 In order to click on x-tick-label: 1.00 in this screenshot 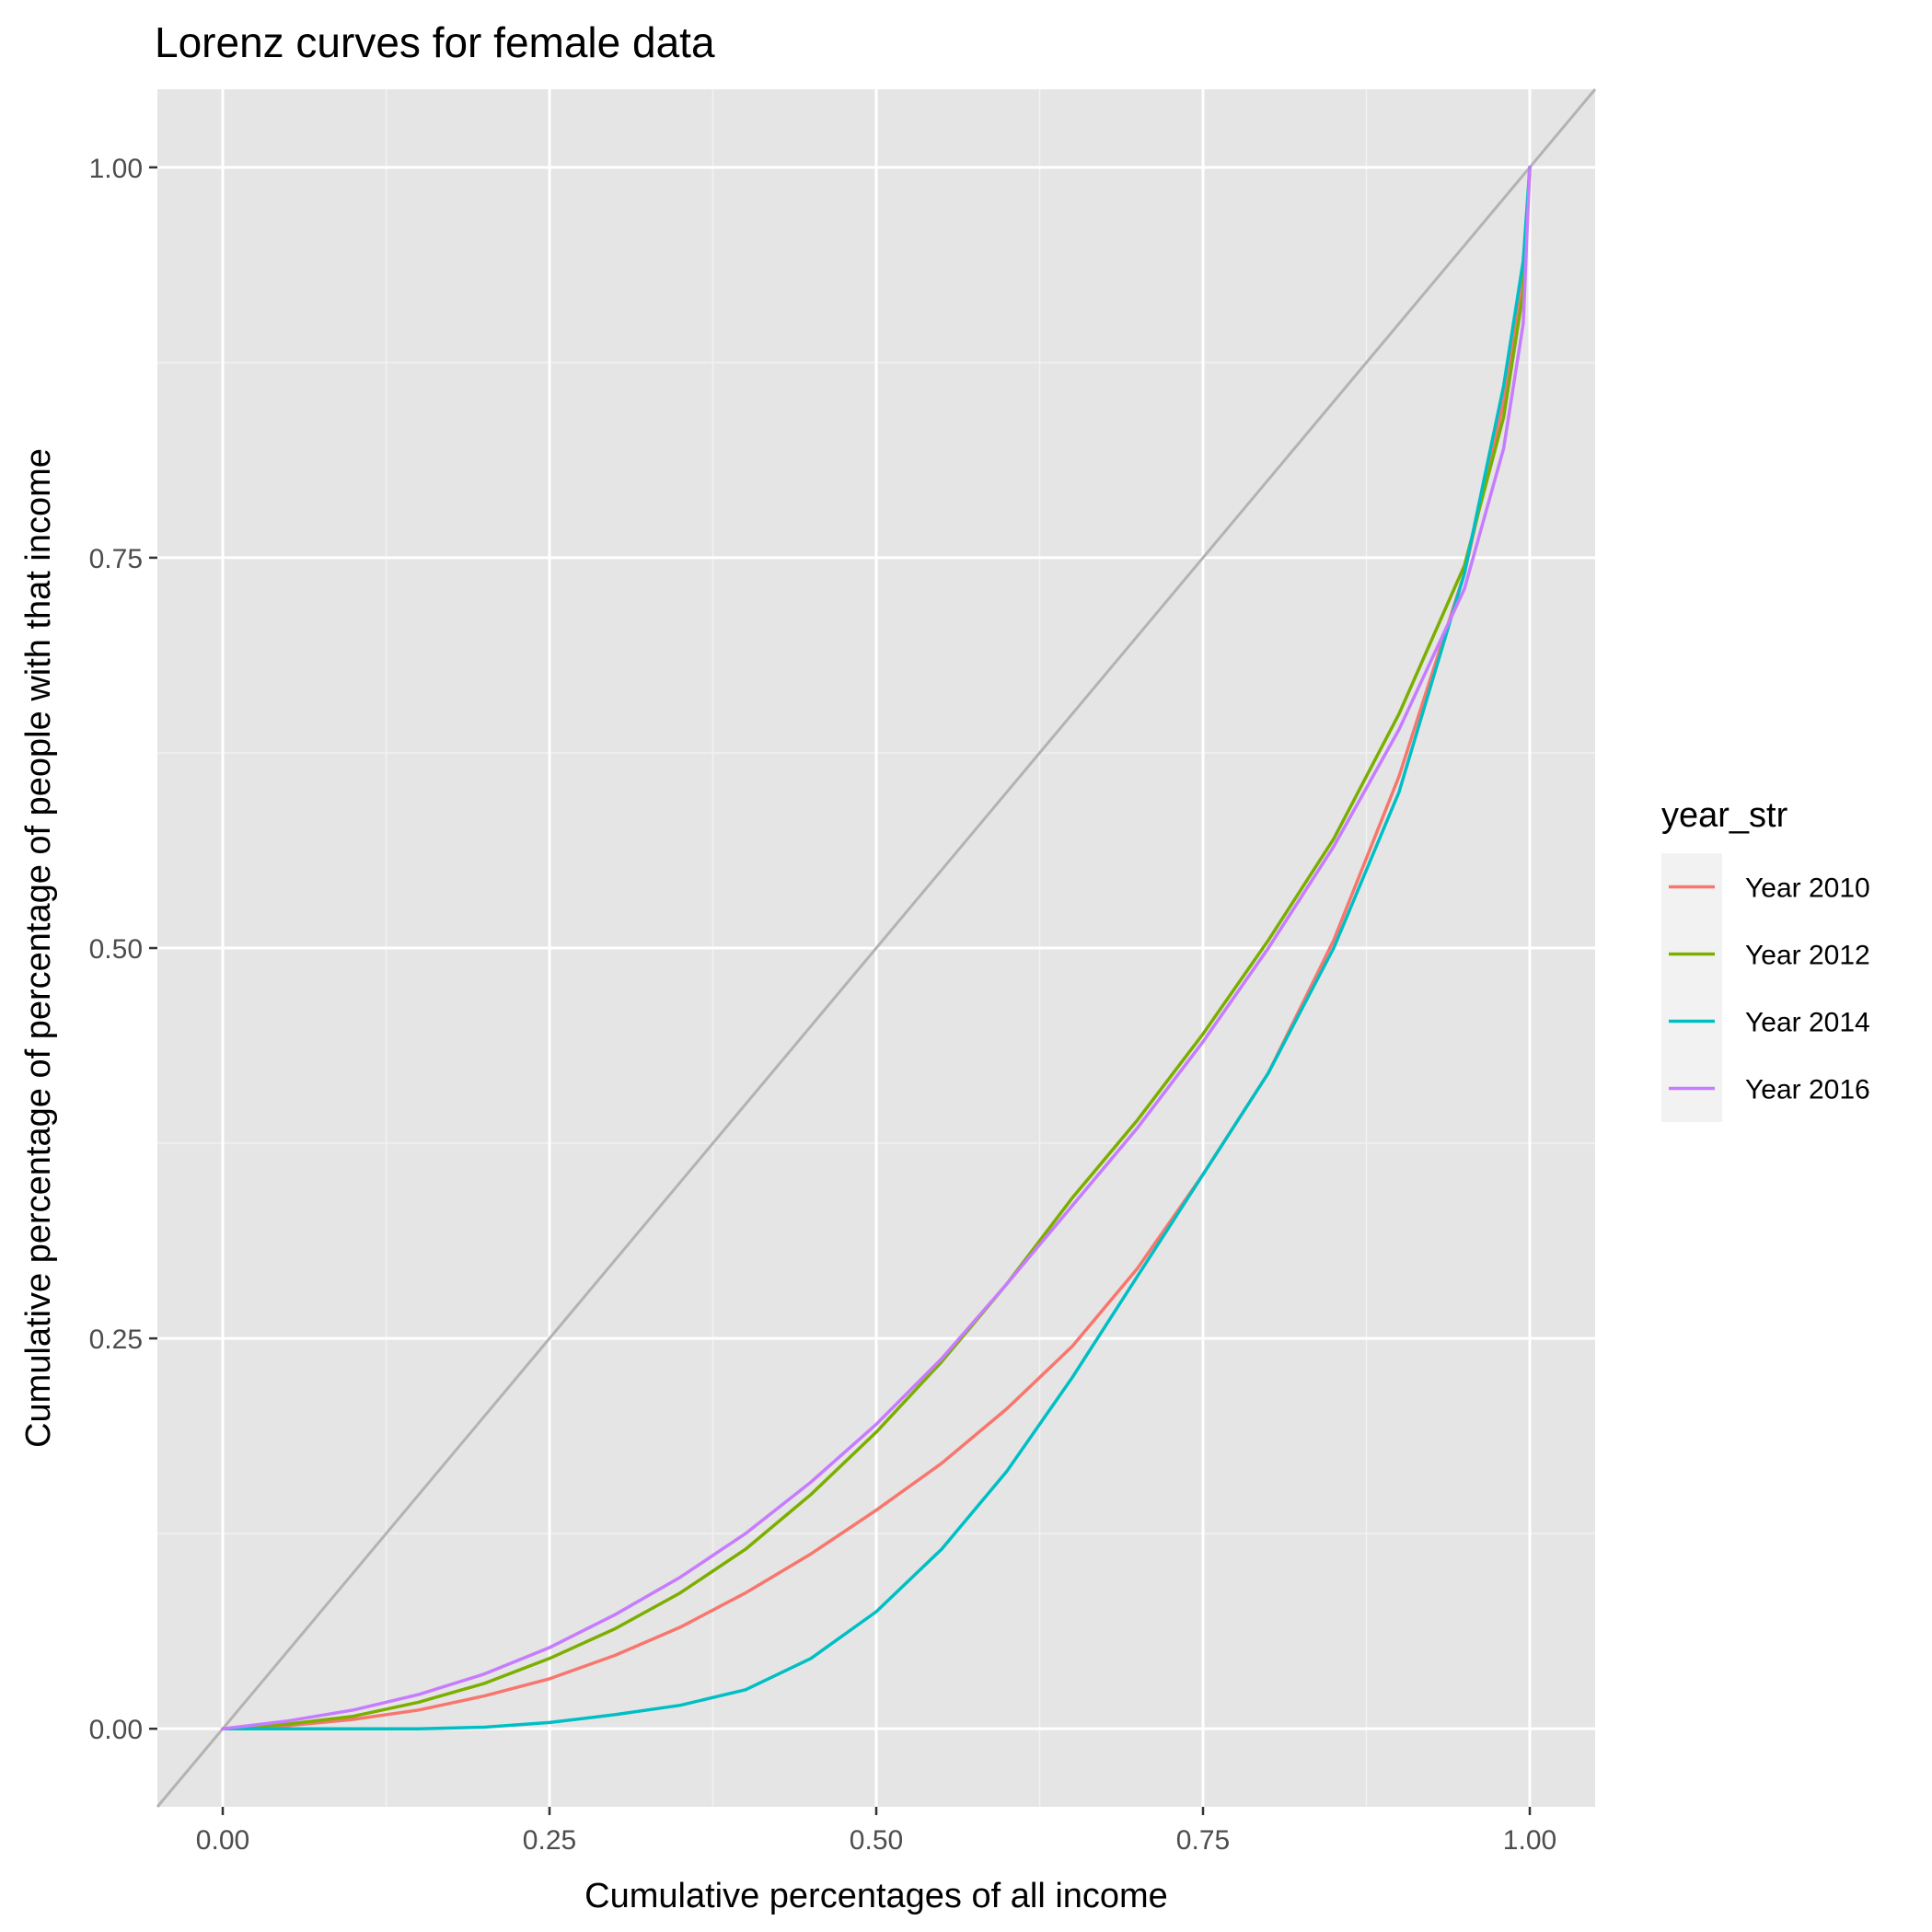, I will do `click(1530, 1841)`.